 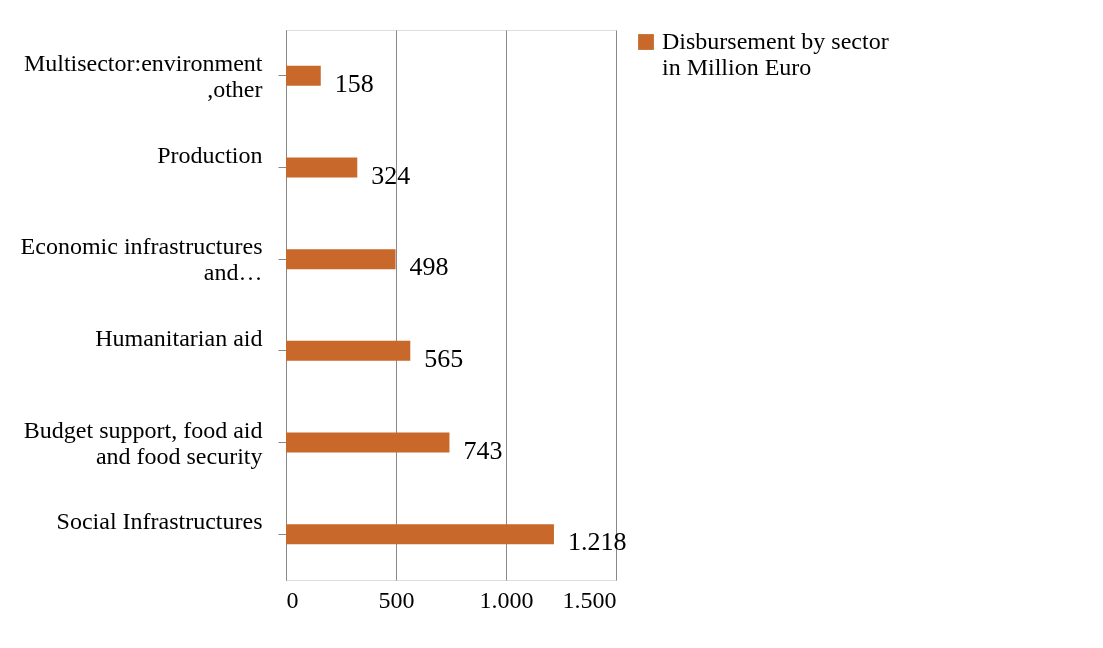 I want to click on data-label: 743, so click(x=483, y=450).